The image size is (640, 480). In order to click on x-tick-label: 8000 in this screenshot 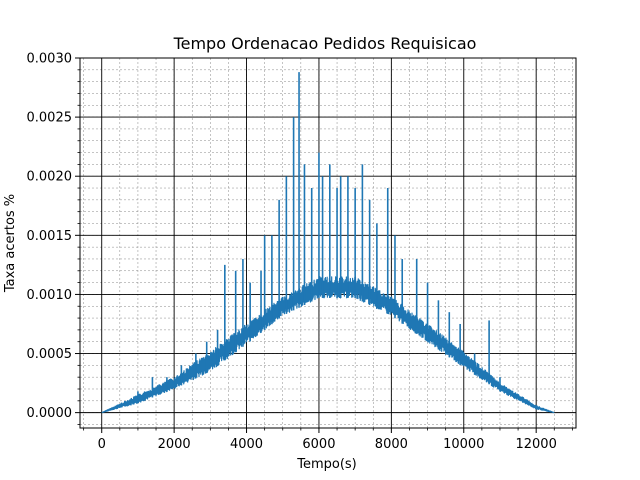, I will do `click(391, 444)`.